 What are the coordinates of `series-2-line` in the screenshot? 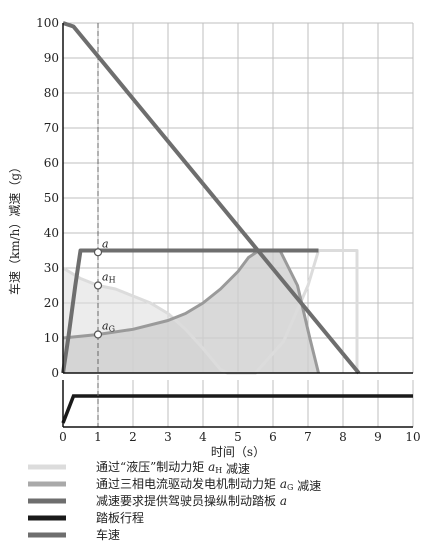 It's located at (190, 311).